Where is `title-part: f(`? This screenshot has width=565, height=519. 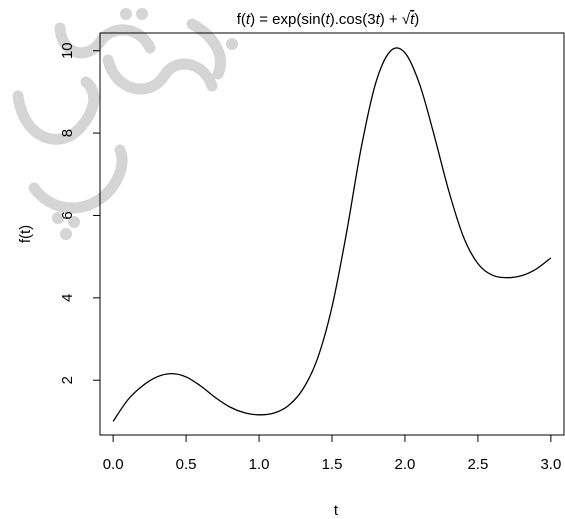
title-part: f( is located at coordinates (241, 19).